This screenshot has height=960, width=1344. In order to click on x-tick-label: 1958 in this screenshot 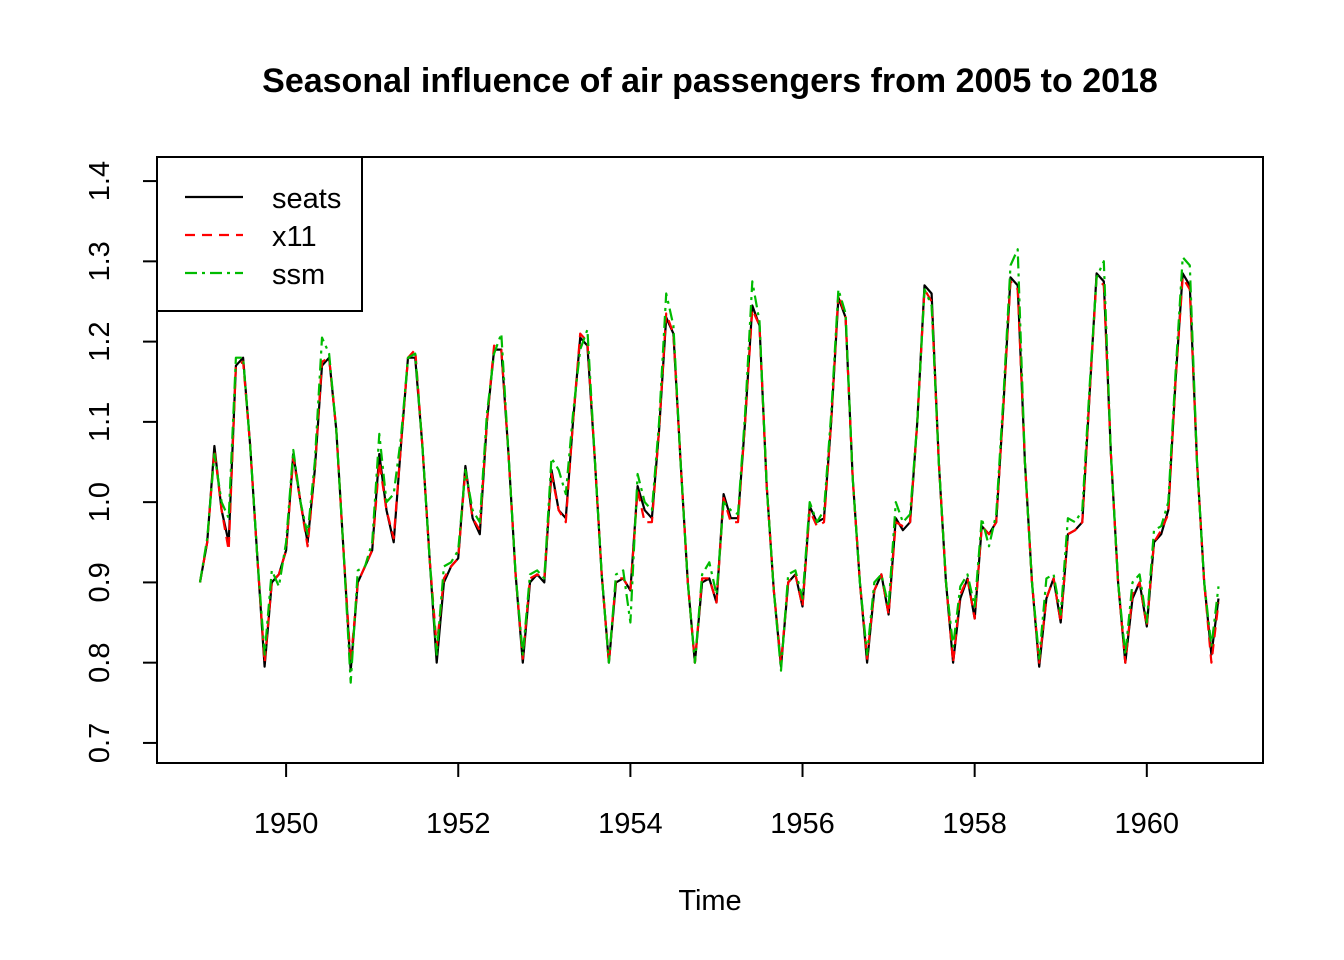, I will do `click(974, 824)`.